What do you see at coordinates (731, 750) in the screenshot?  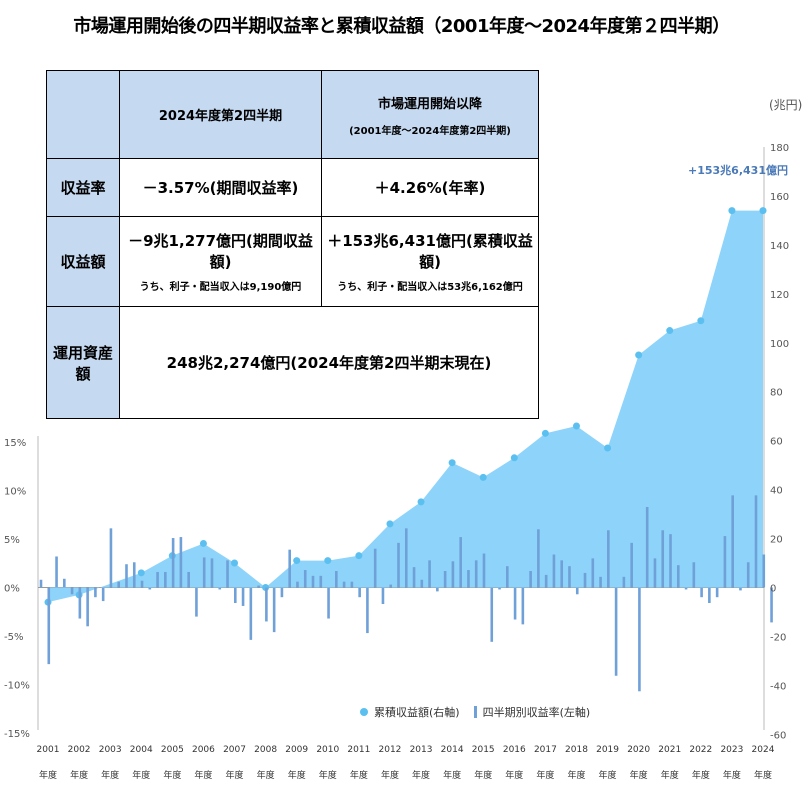 I see `x-tick-year: 2023` at bounding box center [731, 750].